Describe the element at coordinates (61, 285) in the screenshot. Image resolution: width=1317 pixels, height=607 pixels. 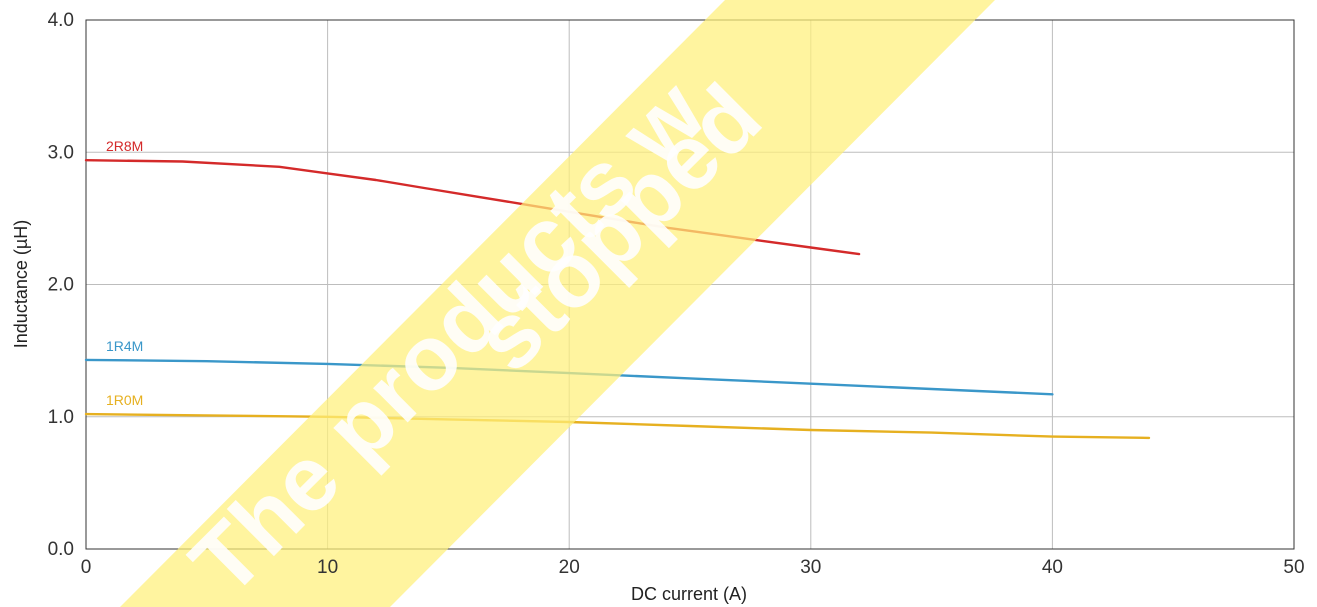
I see `y-tick-label: 2.0` at that location.